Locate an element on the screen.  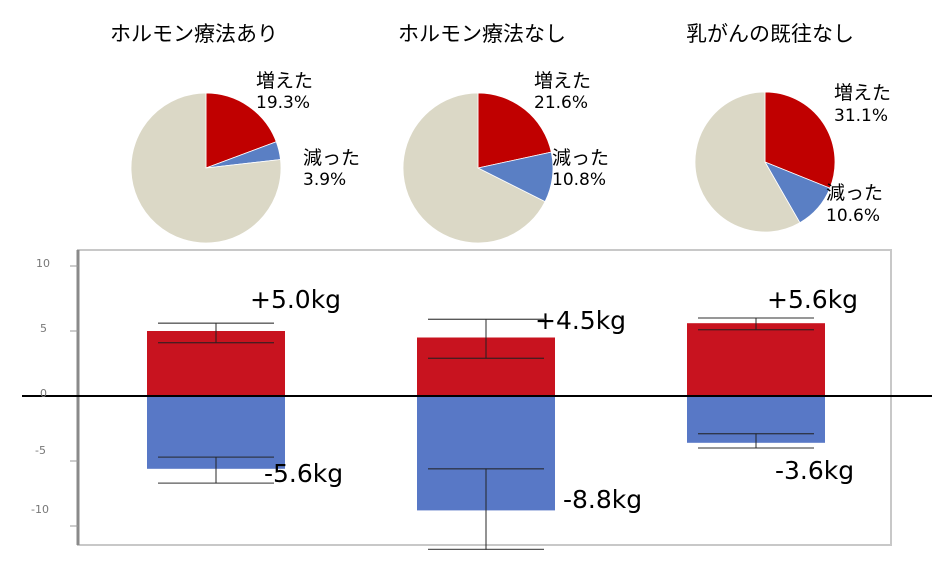
pie1-slice-remainder is located at coordinates (206, 168).